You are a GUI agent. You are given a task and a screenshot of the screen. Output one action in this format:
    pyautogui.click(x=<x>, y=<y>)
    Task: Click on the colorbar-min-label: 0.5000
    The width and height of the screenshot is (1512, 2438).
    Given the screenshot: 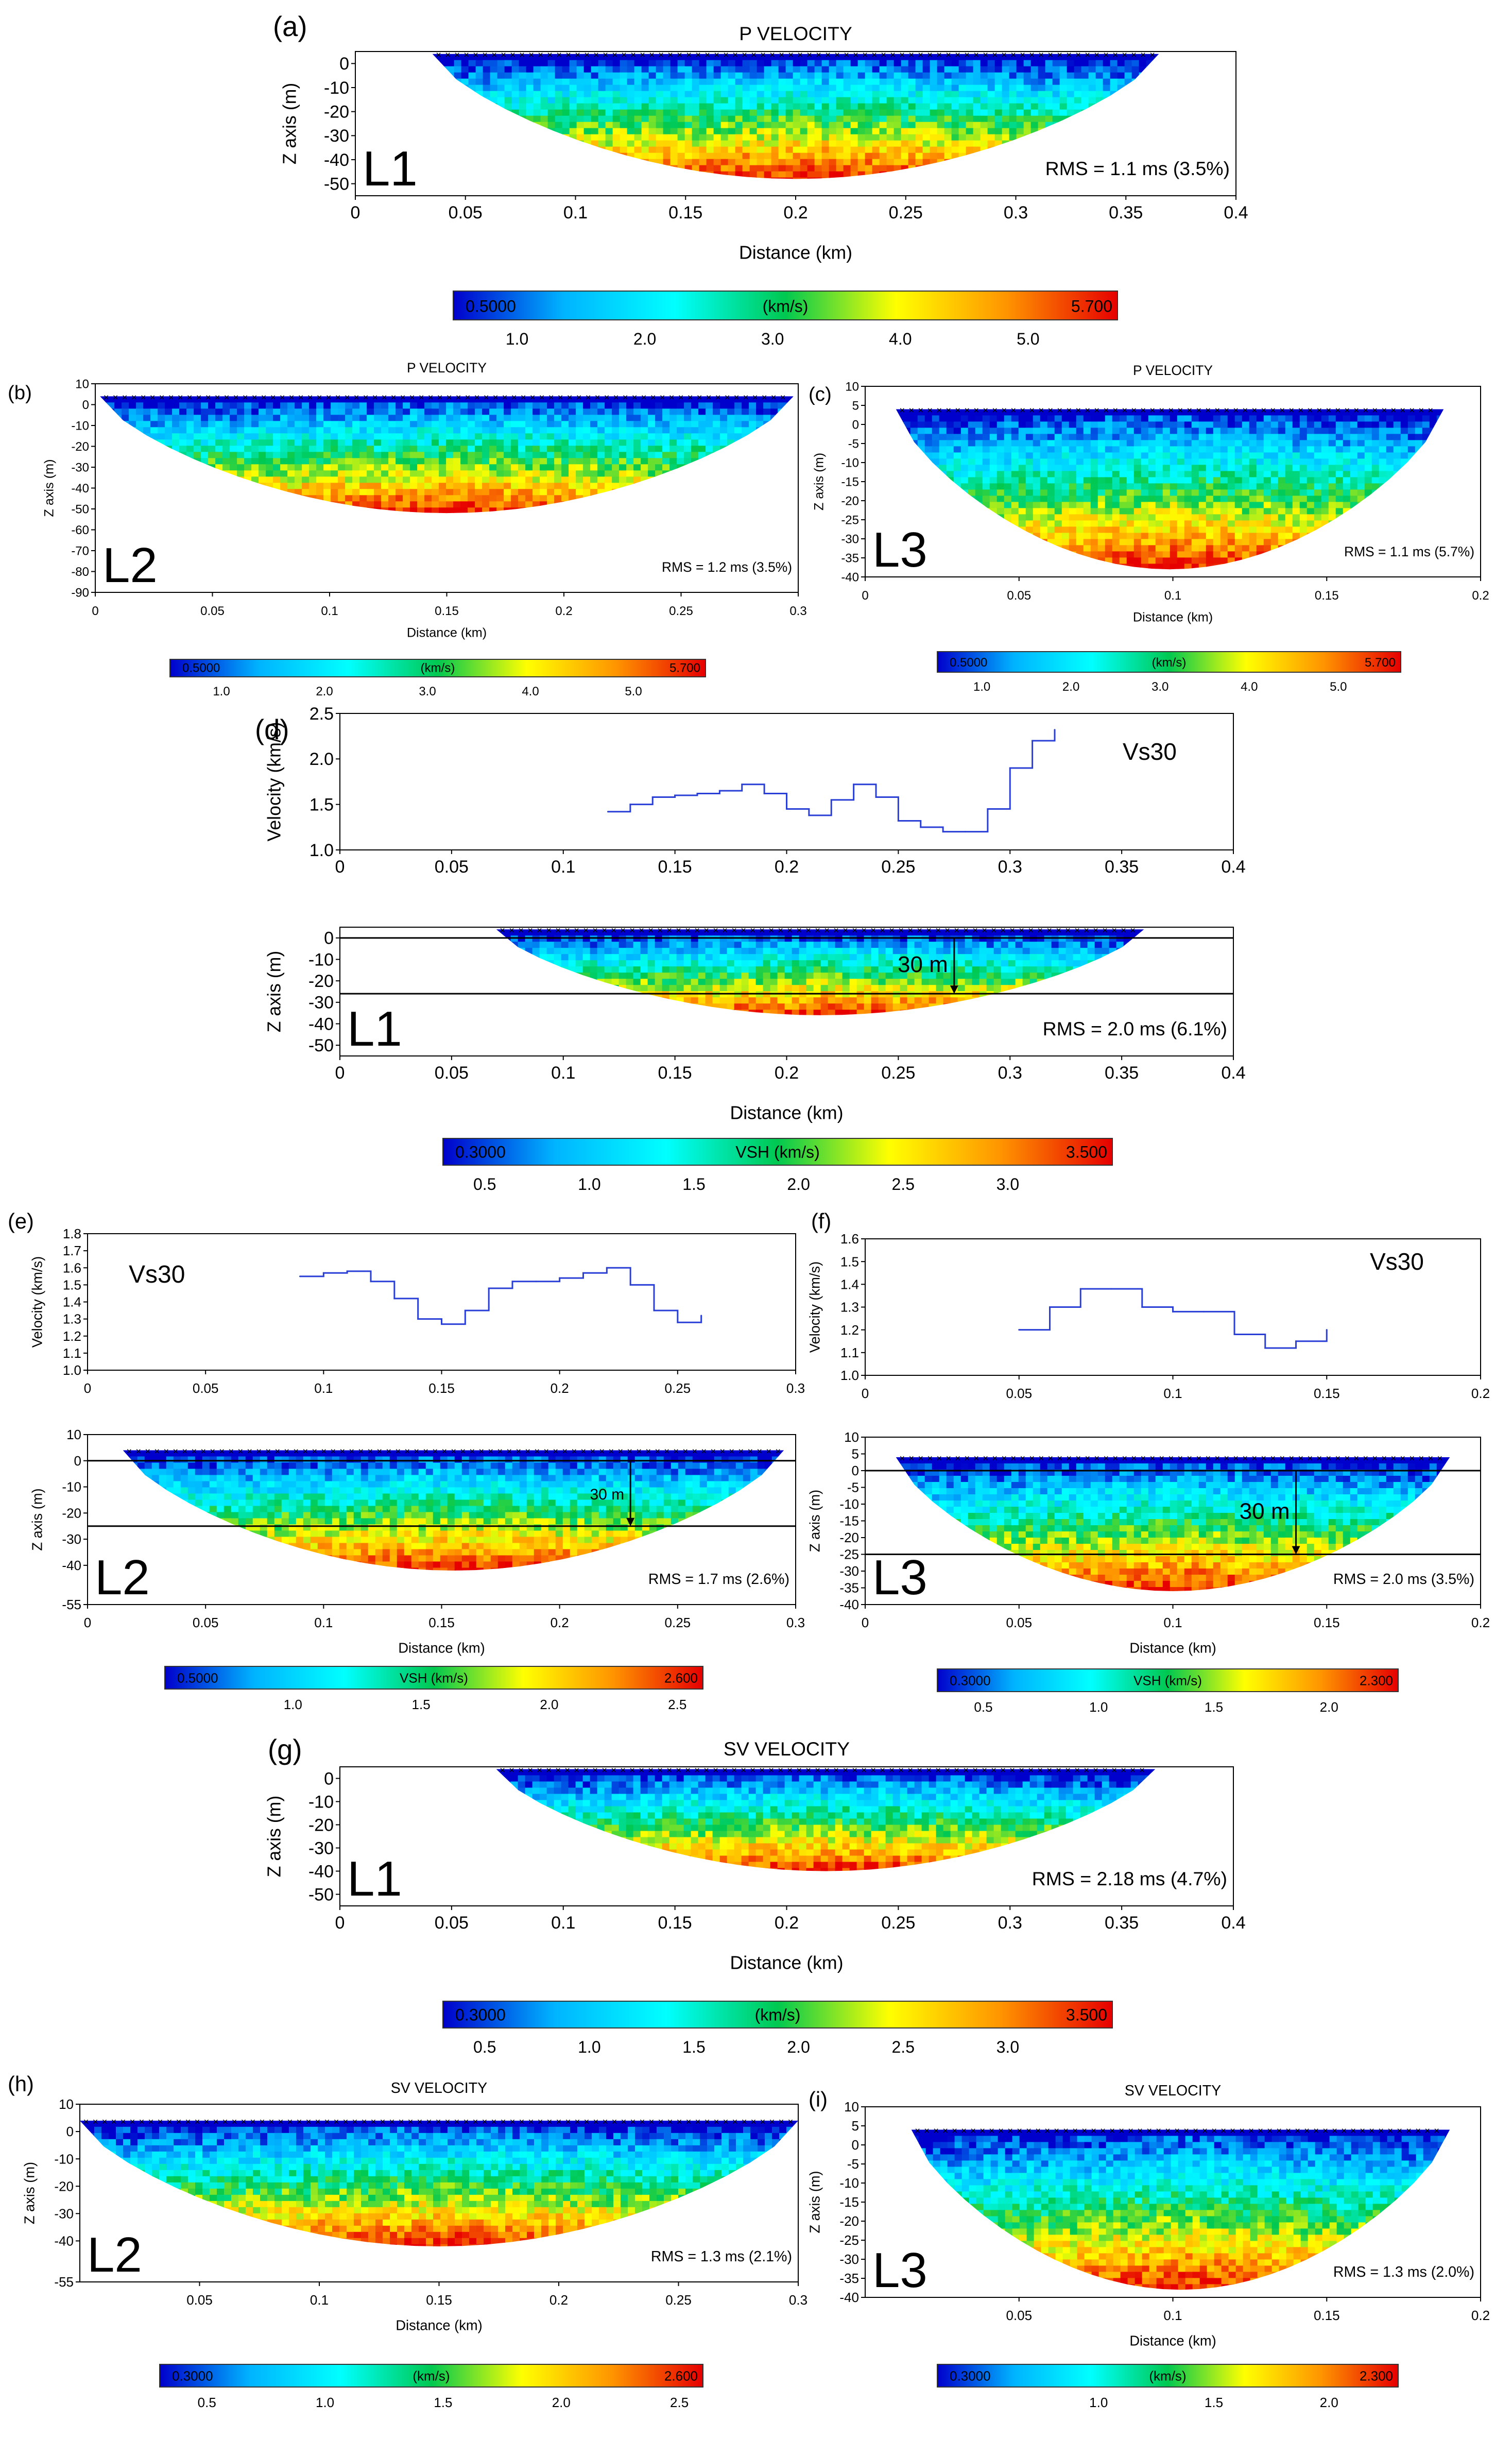 What is the action you would take?
    pyautogui.click(x=198, y=1678)
    